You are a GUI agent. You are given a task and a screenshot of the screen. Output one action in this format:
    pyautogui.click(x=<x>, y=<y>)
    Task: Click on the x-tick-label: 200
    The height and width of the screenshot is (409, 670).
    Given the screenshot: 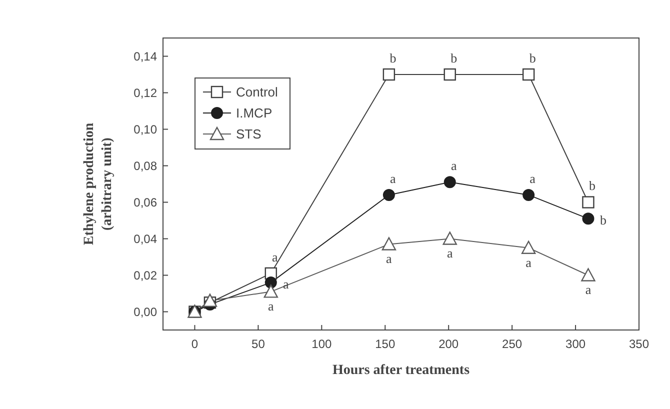 What is the action you would take?
    pyautogui.click(x=448, y=344)
    